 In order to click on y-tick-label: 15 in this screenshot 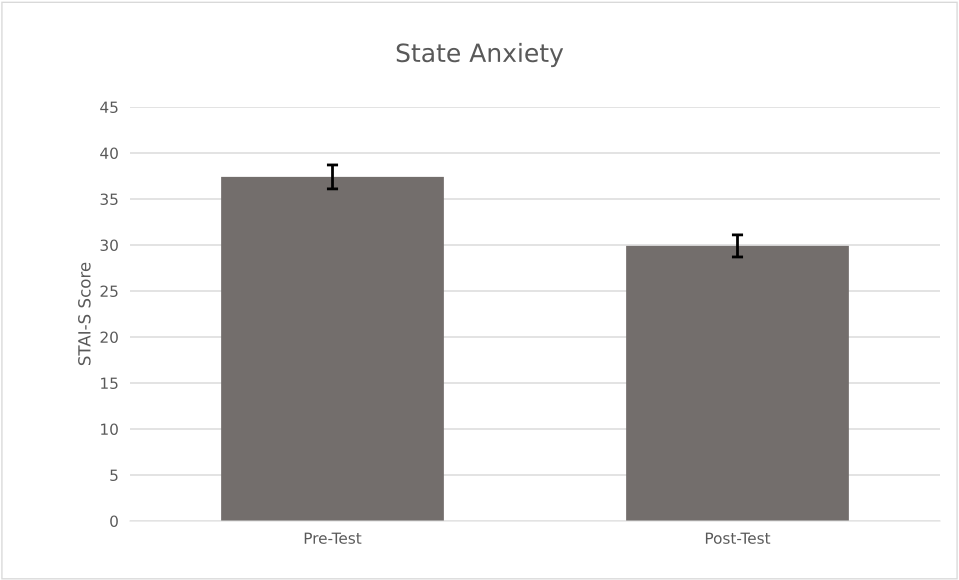, I will do `click(109, 384)`.